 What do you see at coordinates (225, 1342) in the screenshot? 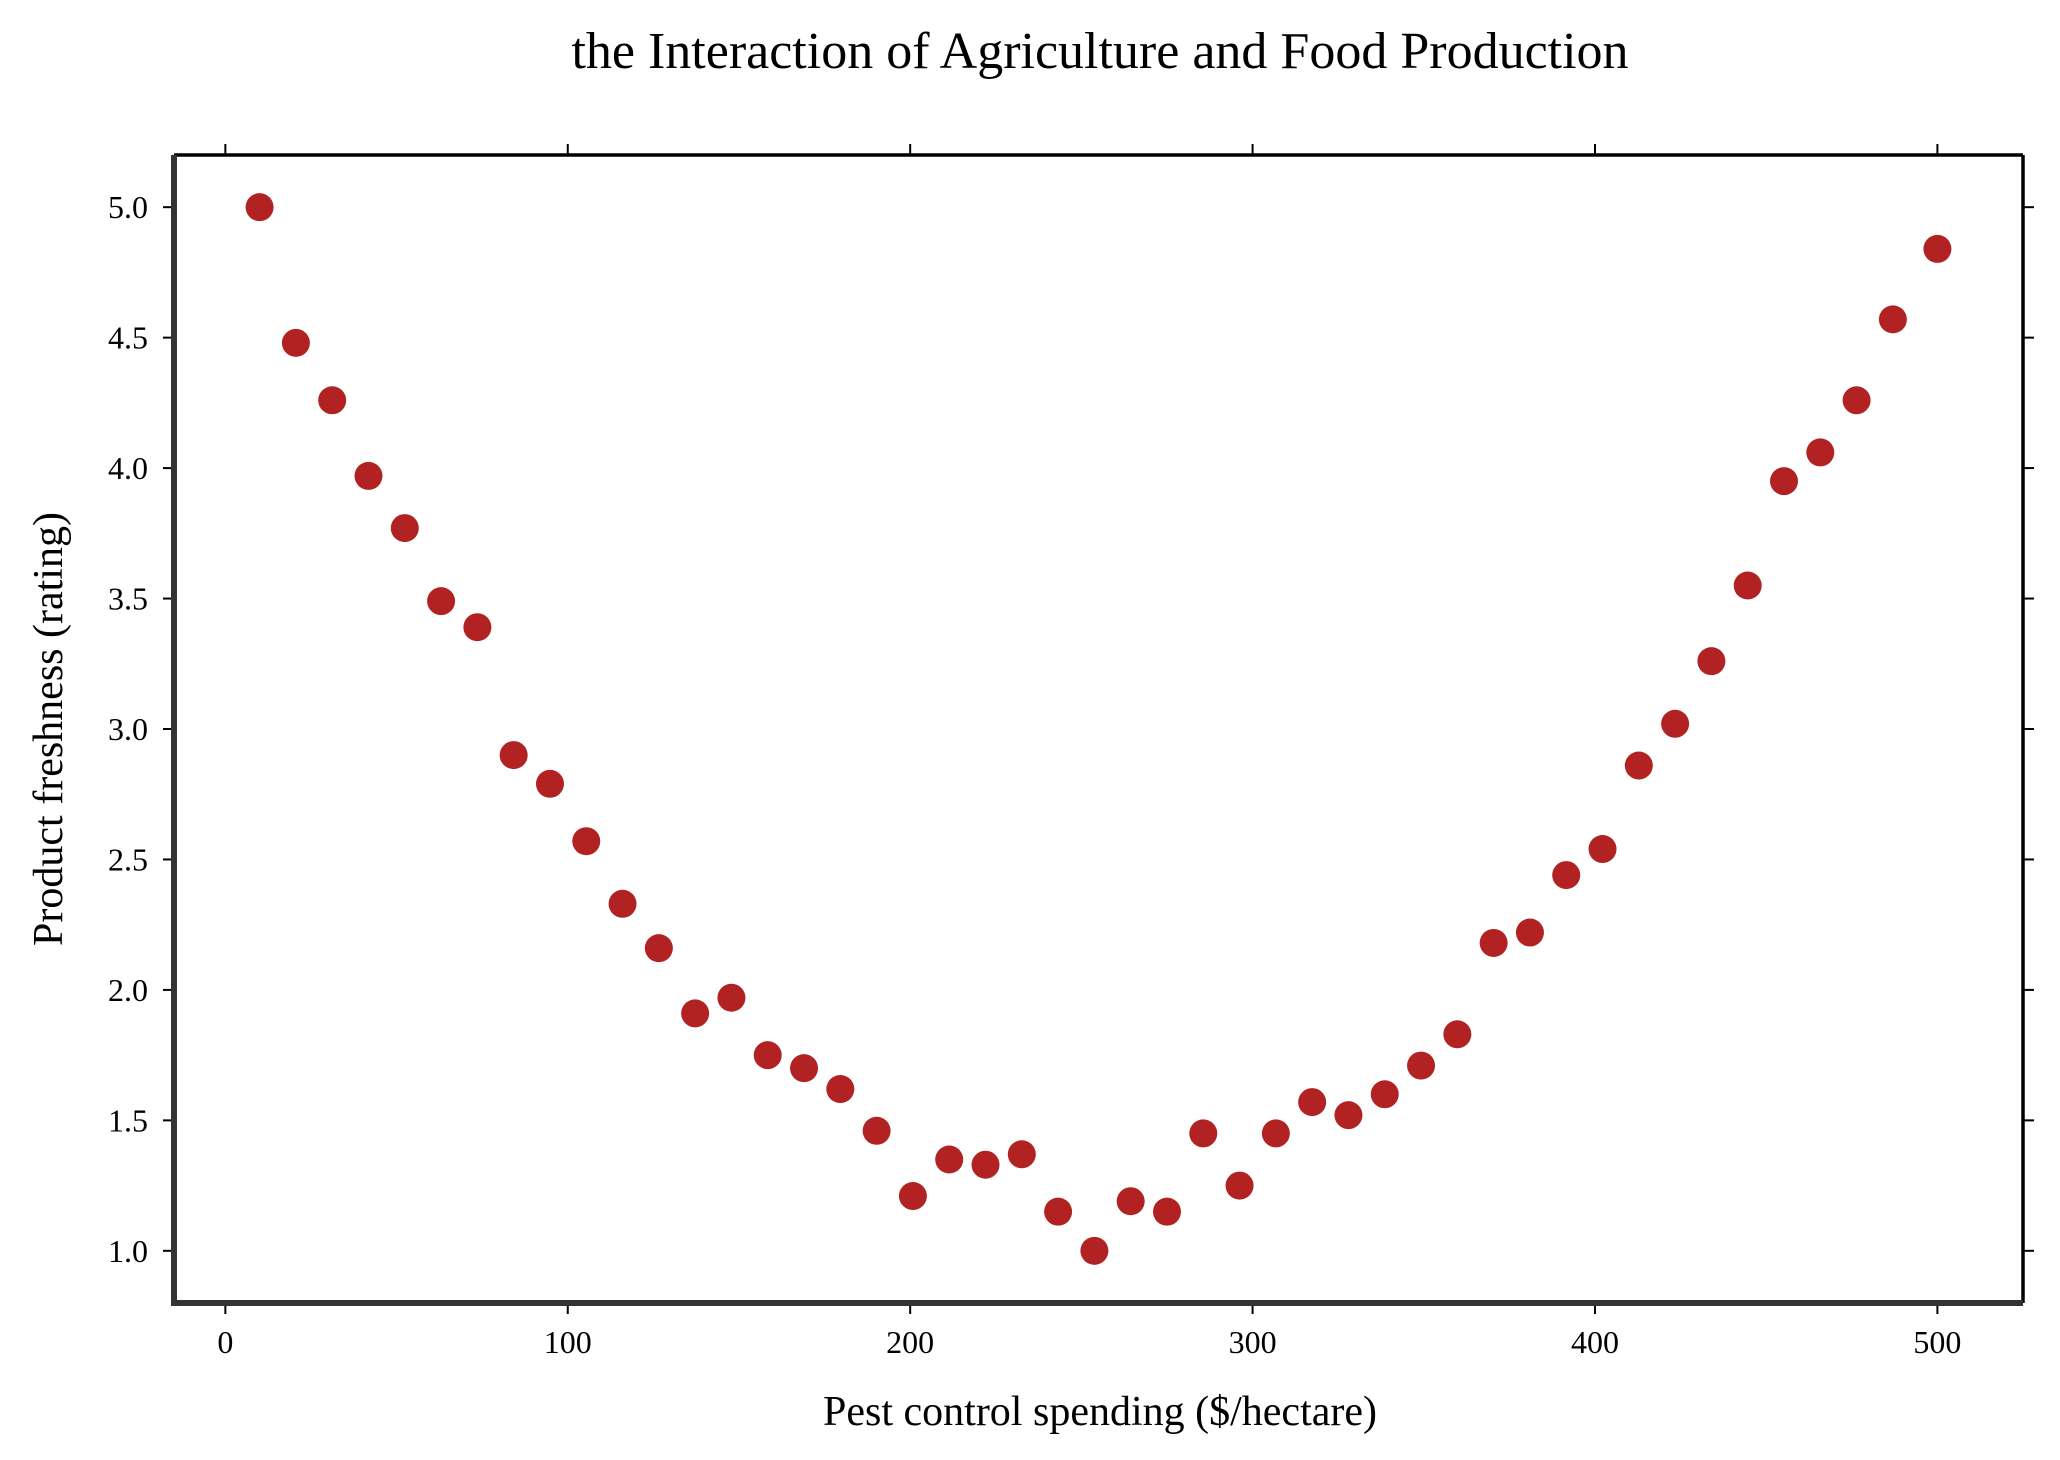
I see `x-tick-label: 0` at bounding box center [225, 1342].